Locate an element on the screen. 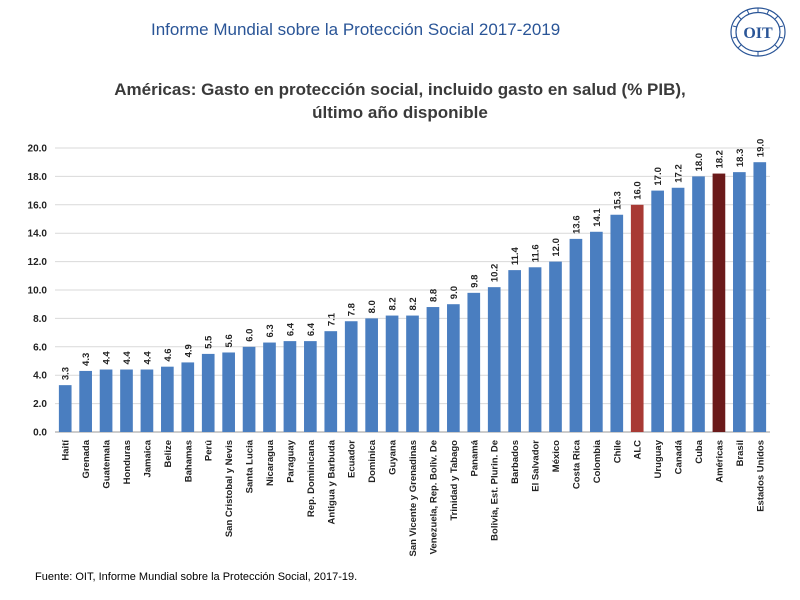 Image resolution: width=800 pixels, height=600 pixels. y-tick-label: 0.0 is located at coordinates (40, 433).